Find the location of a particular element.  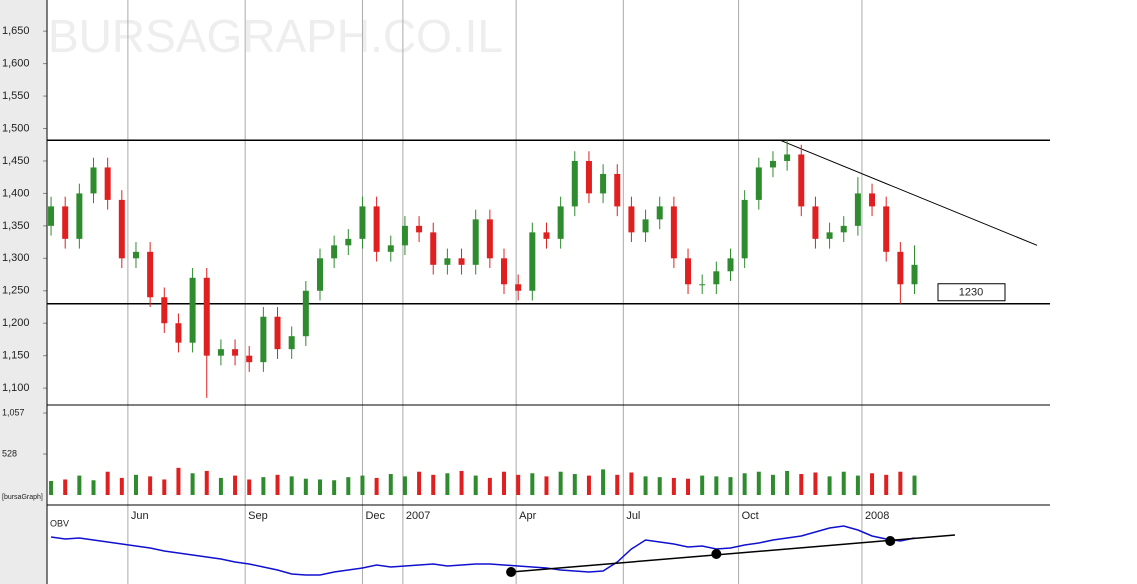

obv-line is located at coordinates (482, 550).